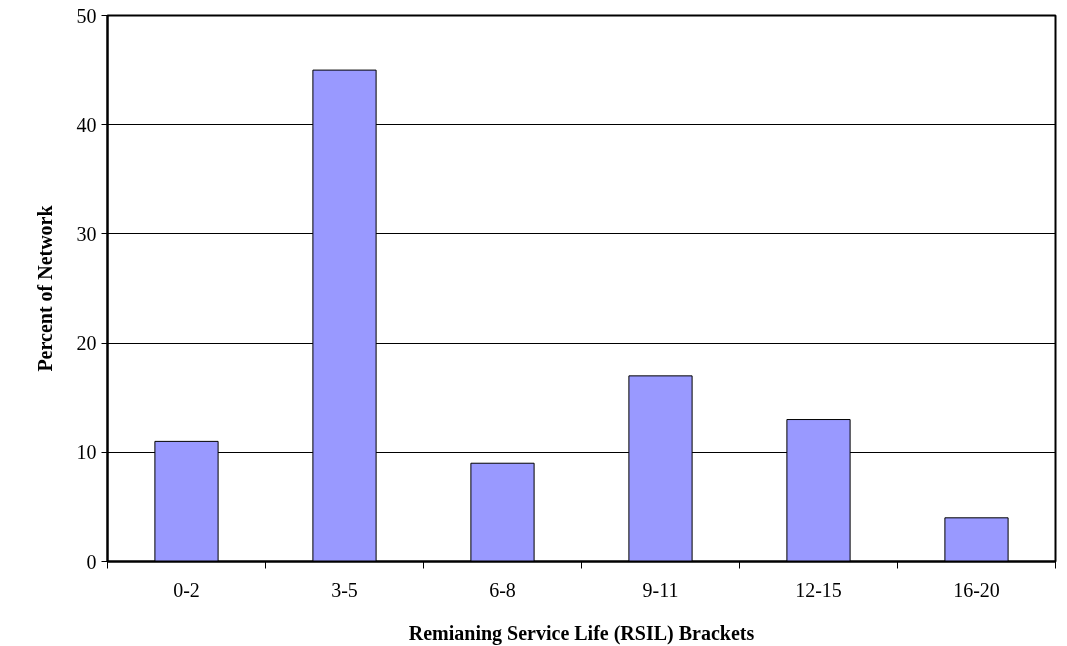 The image size is (1067, 646). I want to click on y-tick-label: 10, so click(86, 452).